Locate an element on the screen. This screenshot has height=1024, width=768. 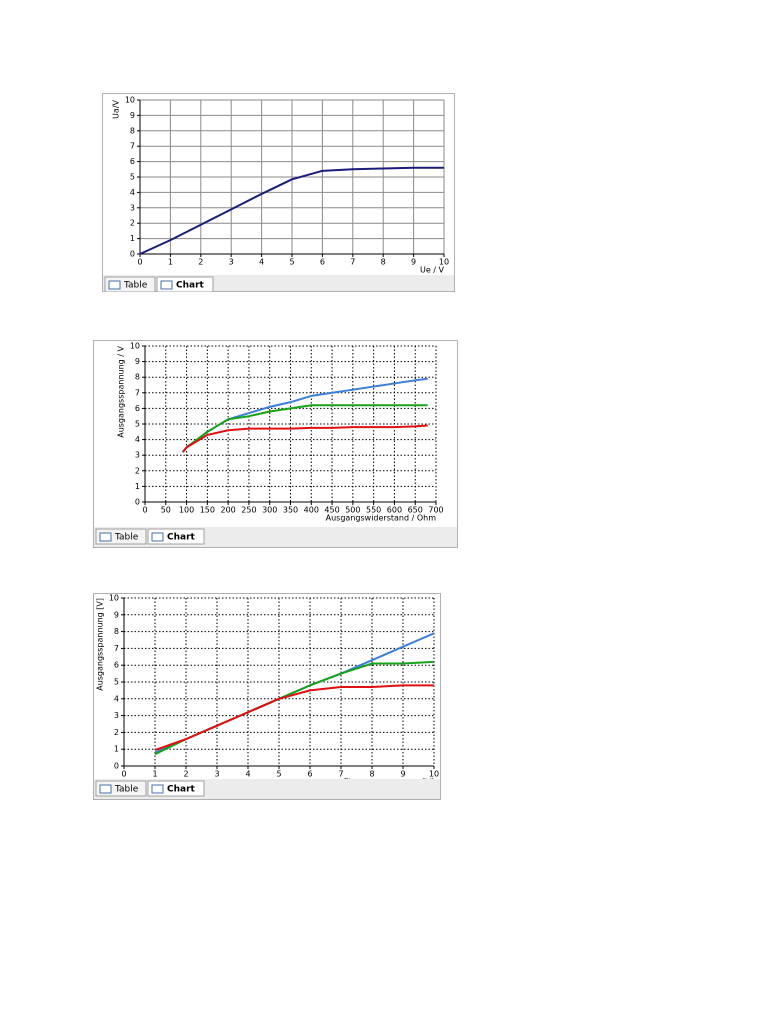
y-axis-label: Ausgangsspannung [V] is located at coordinates (100, 644).